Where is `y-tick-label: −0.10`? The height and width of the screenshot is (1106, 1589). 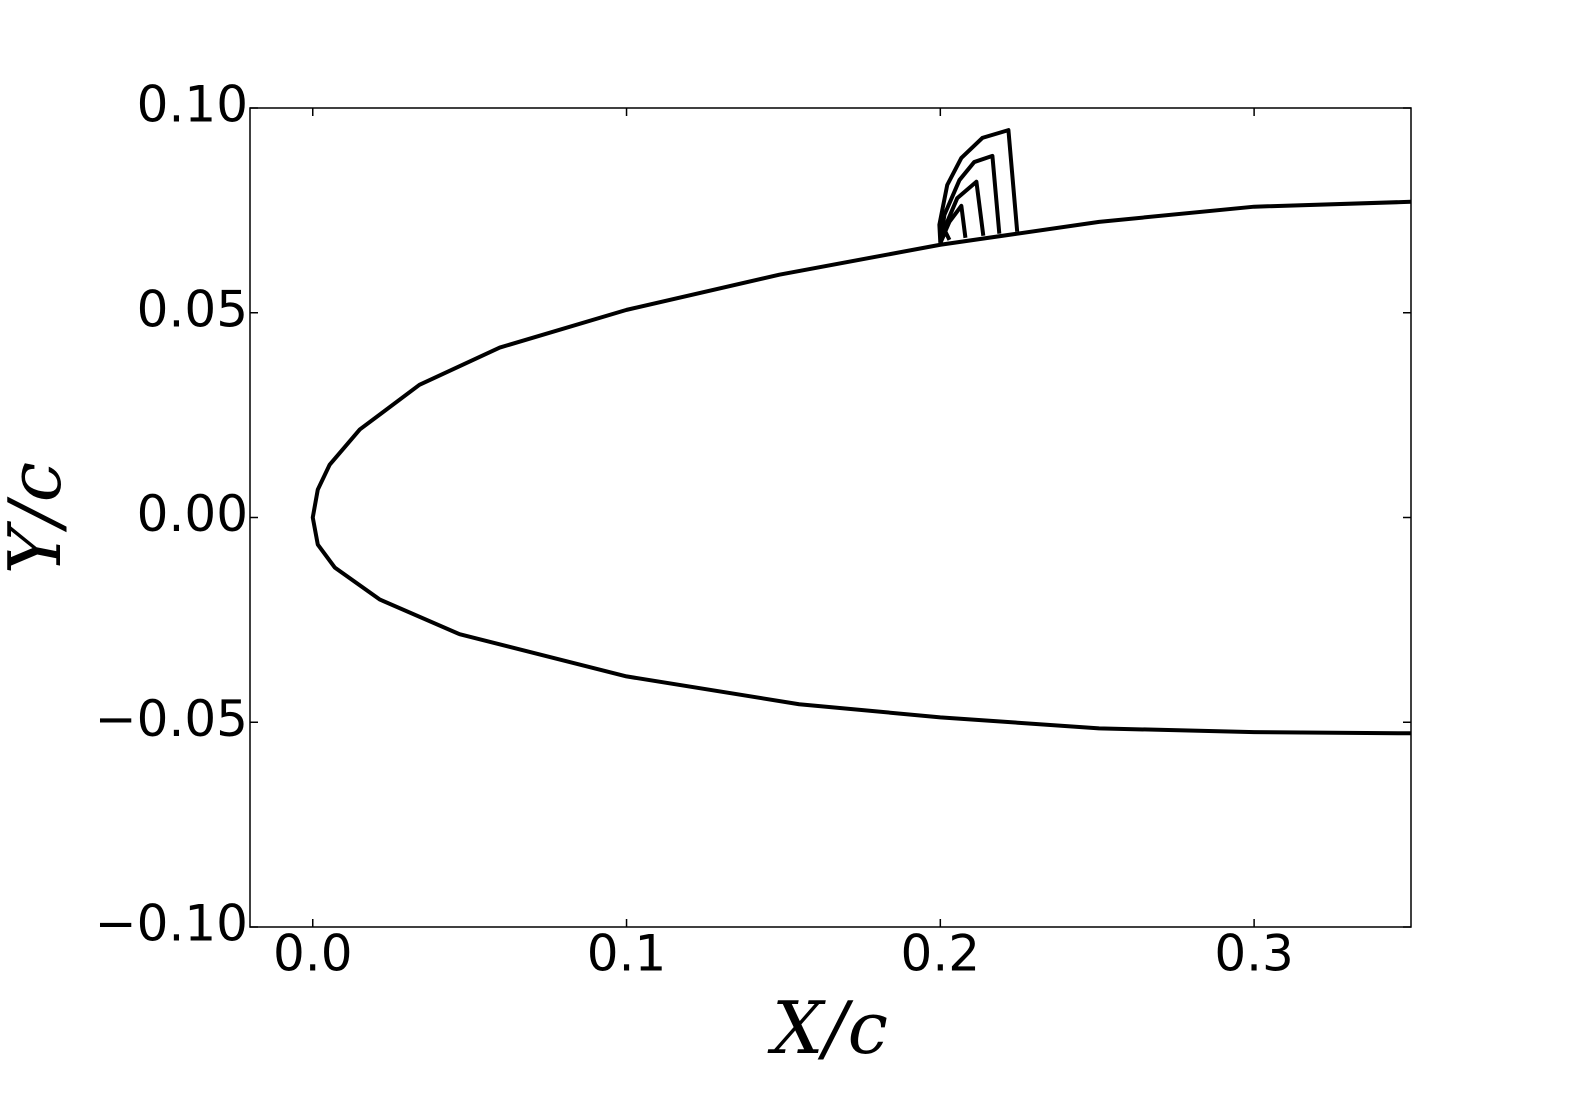
y-tick-label: −0.10 is located at coordinates (171, 924).